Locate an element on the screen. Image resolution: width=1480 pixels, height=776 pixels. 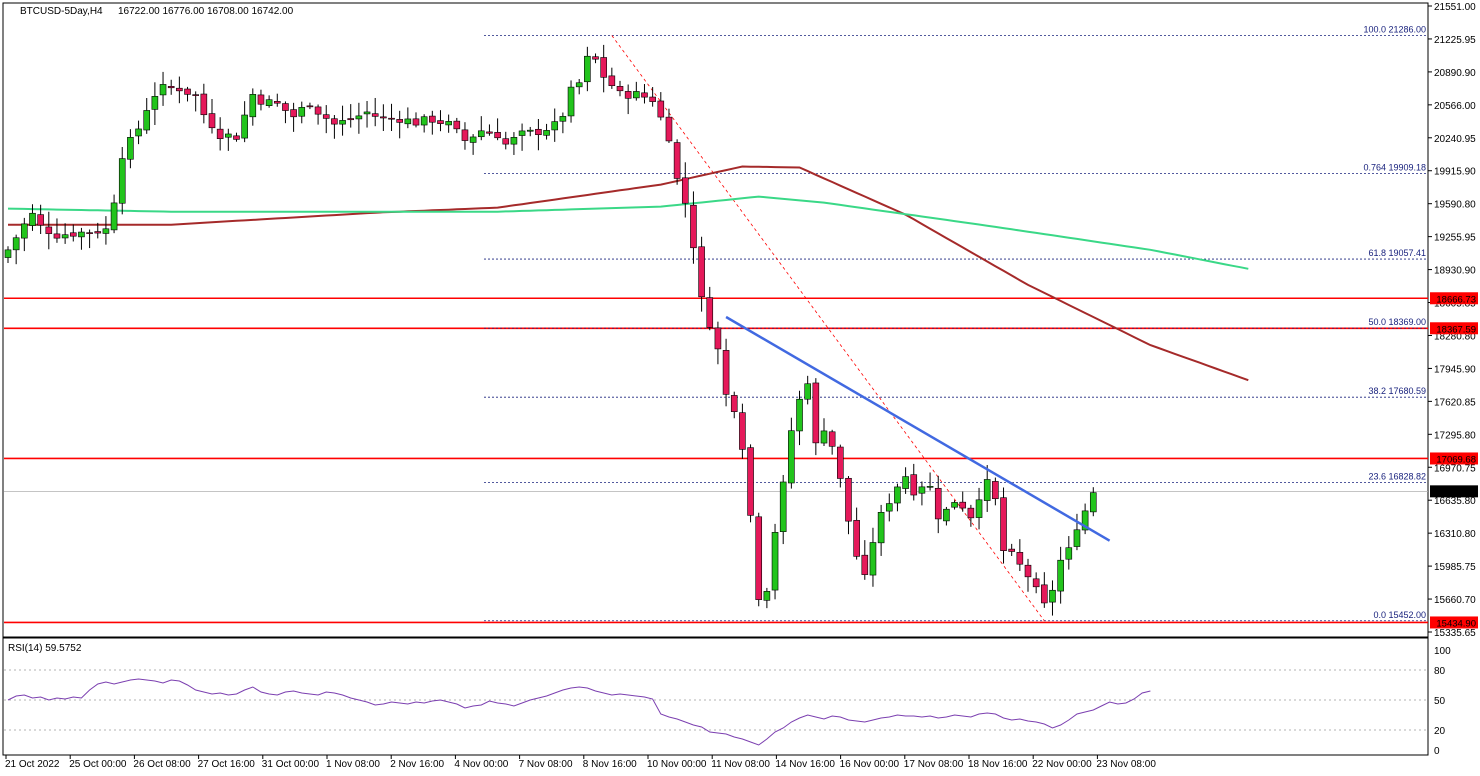
rsi-tick-label: 20 is located at coordinates (1440, 731).